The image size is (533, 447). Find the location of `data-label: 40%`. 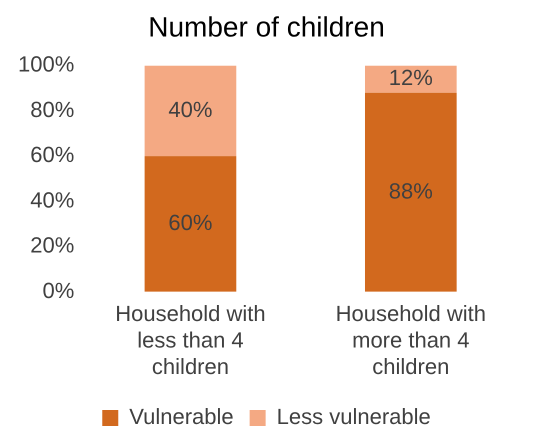

data-label: 40% is located at coordinates (190, 109).